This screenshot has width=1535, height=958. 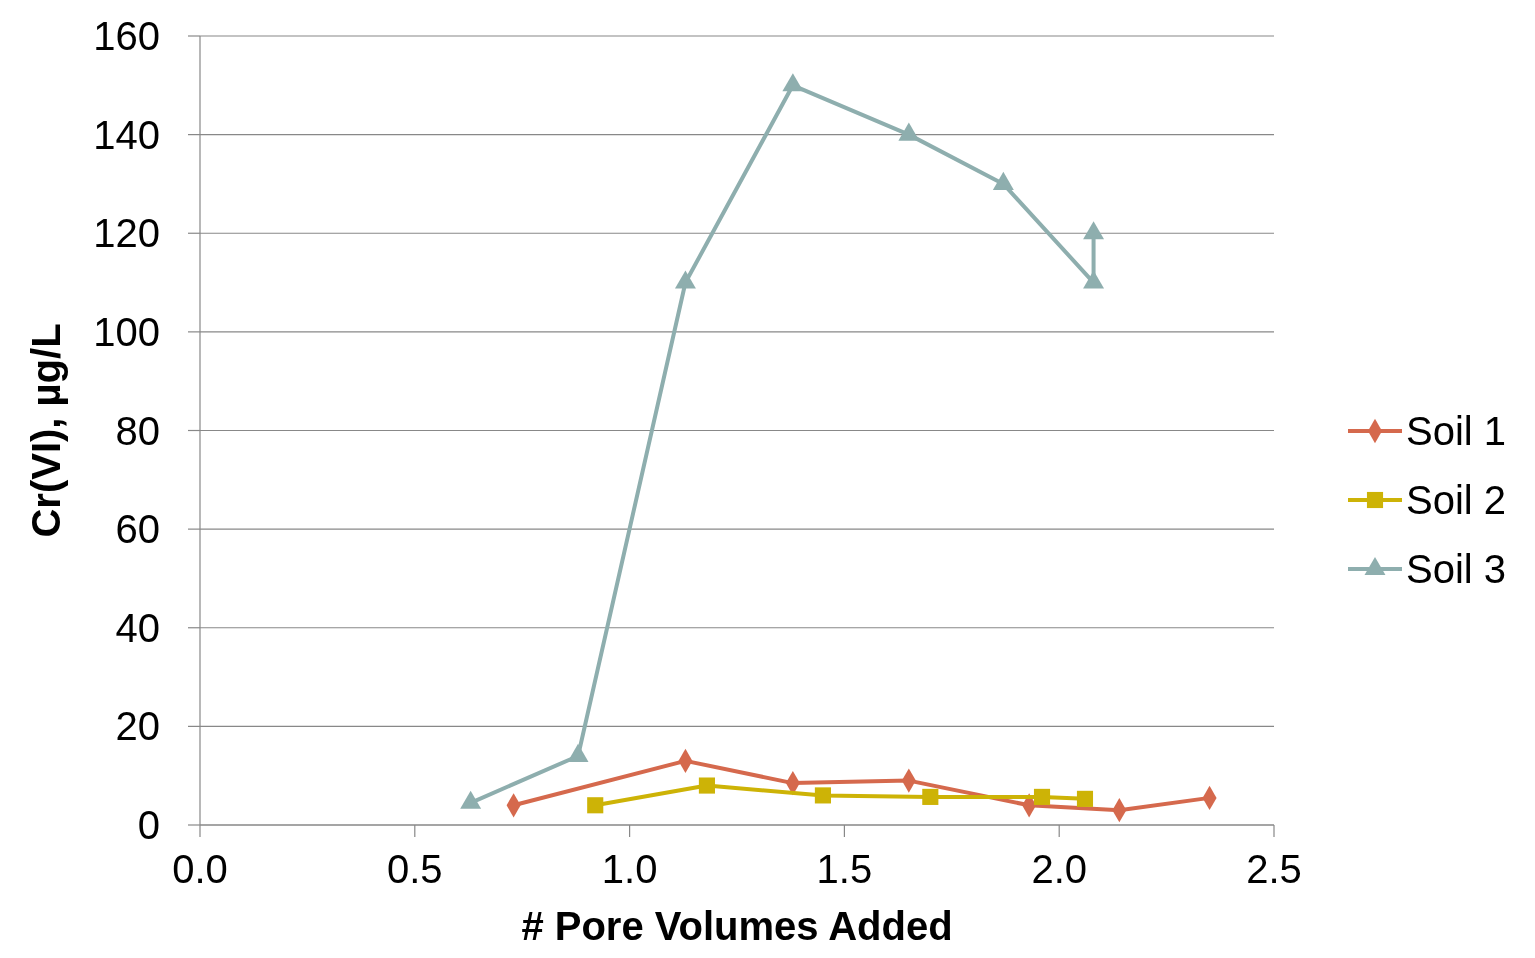 What do you see at coordinates (137, 726) in the screenshot?
I see `y-tick-label: 20` at bounding box center [137, 726].